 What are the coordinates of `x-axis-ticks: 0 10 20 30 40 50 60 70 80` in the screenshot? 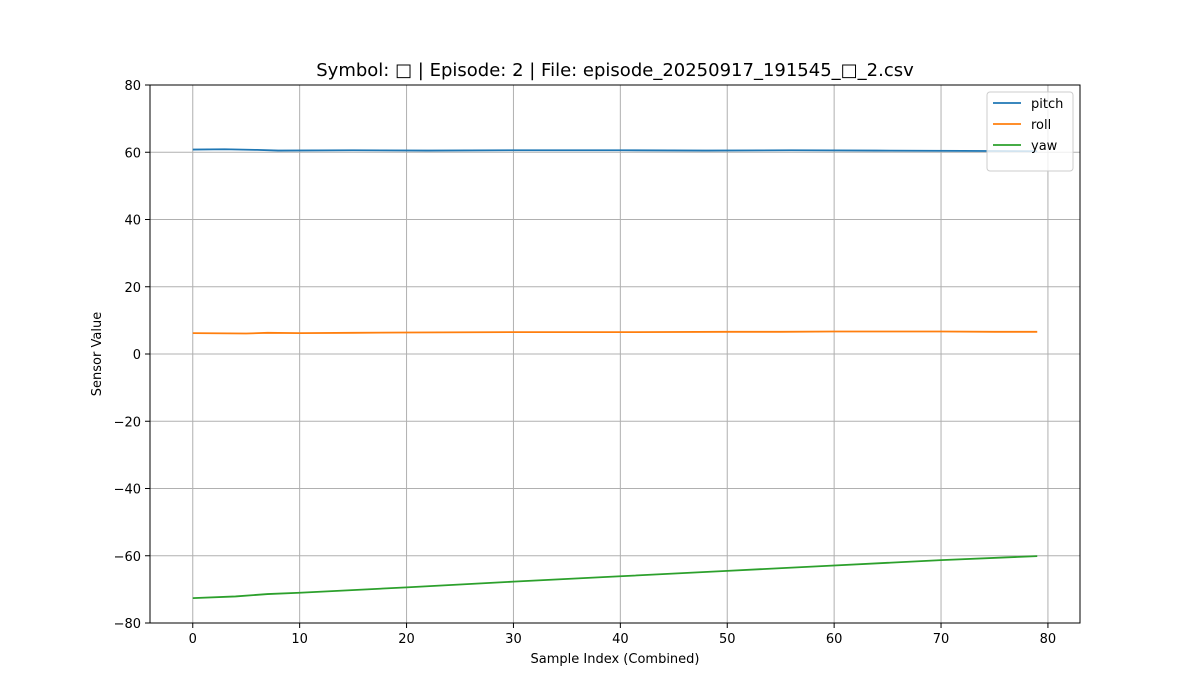 It's located at (623, 635).